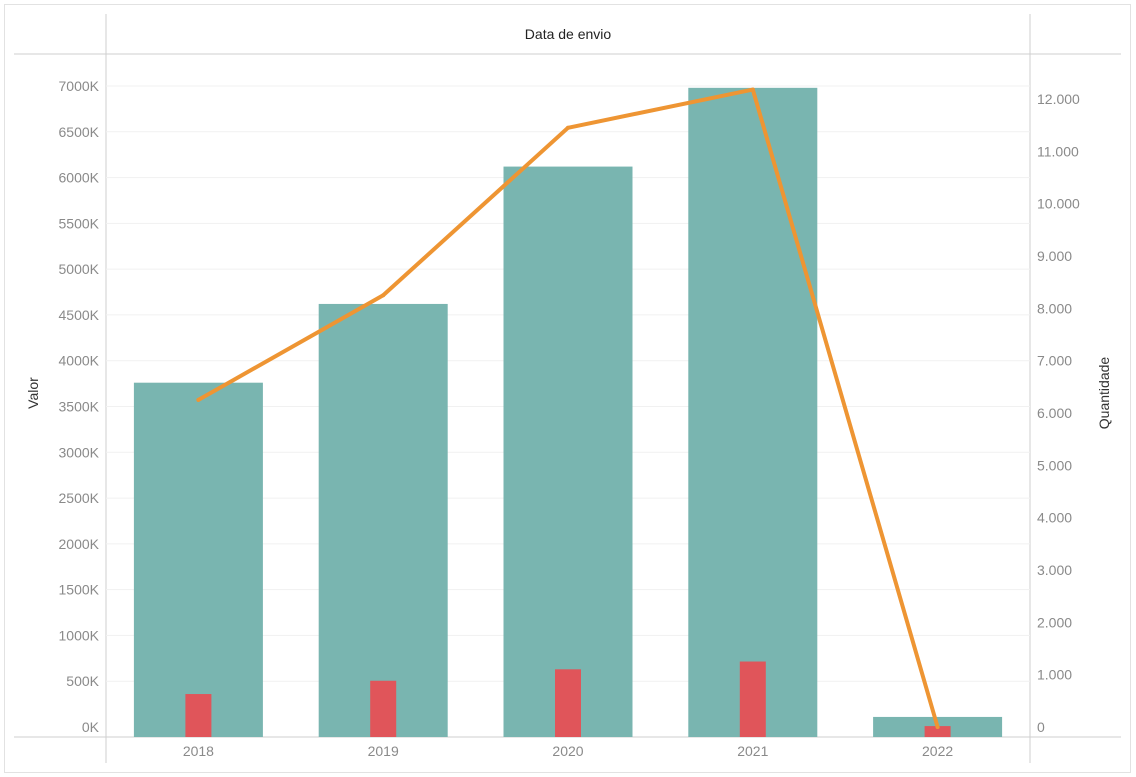 This screenshot has height=777, width=1136. What do you see at coordinates (1054, 518) in the screenshot?
I see `right-tick-label: 4.000` at bounding box center [1054, 518].